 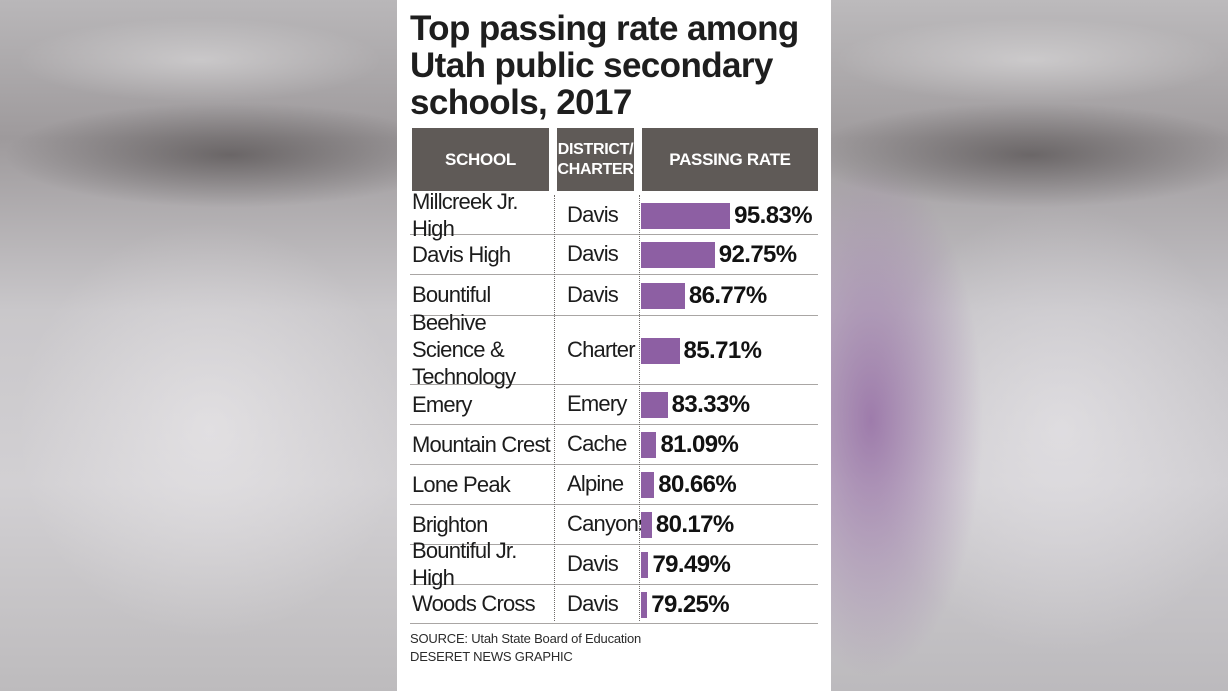 What do you see at coordinates (727, 295) in the screenshot?
I see `bar-value-label: 86.77%` at bounding box center [727, 295].